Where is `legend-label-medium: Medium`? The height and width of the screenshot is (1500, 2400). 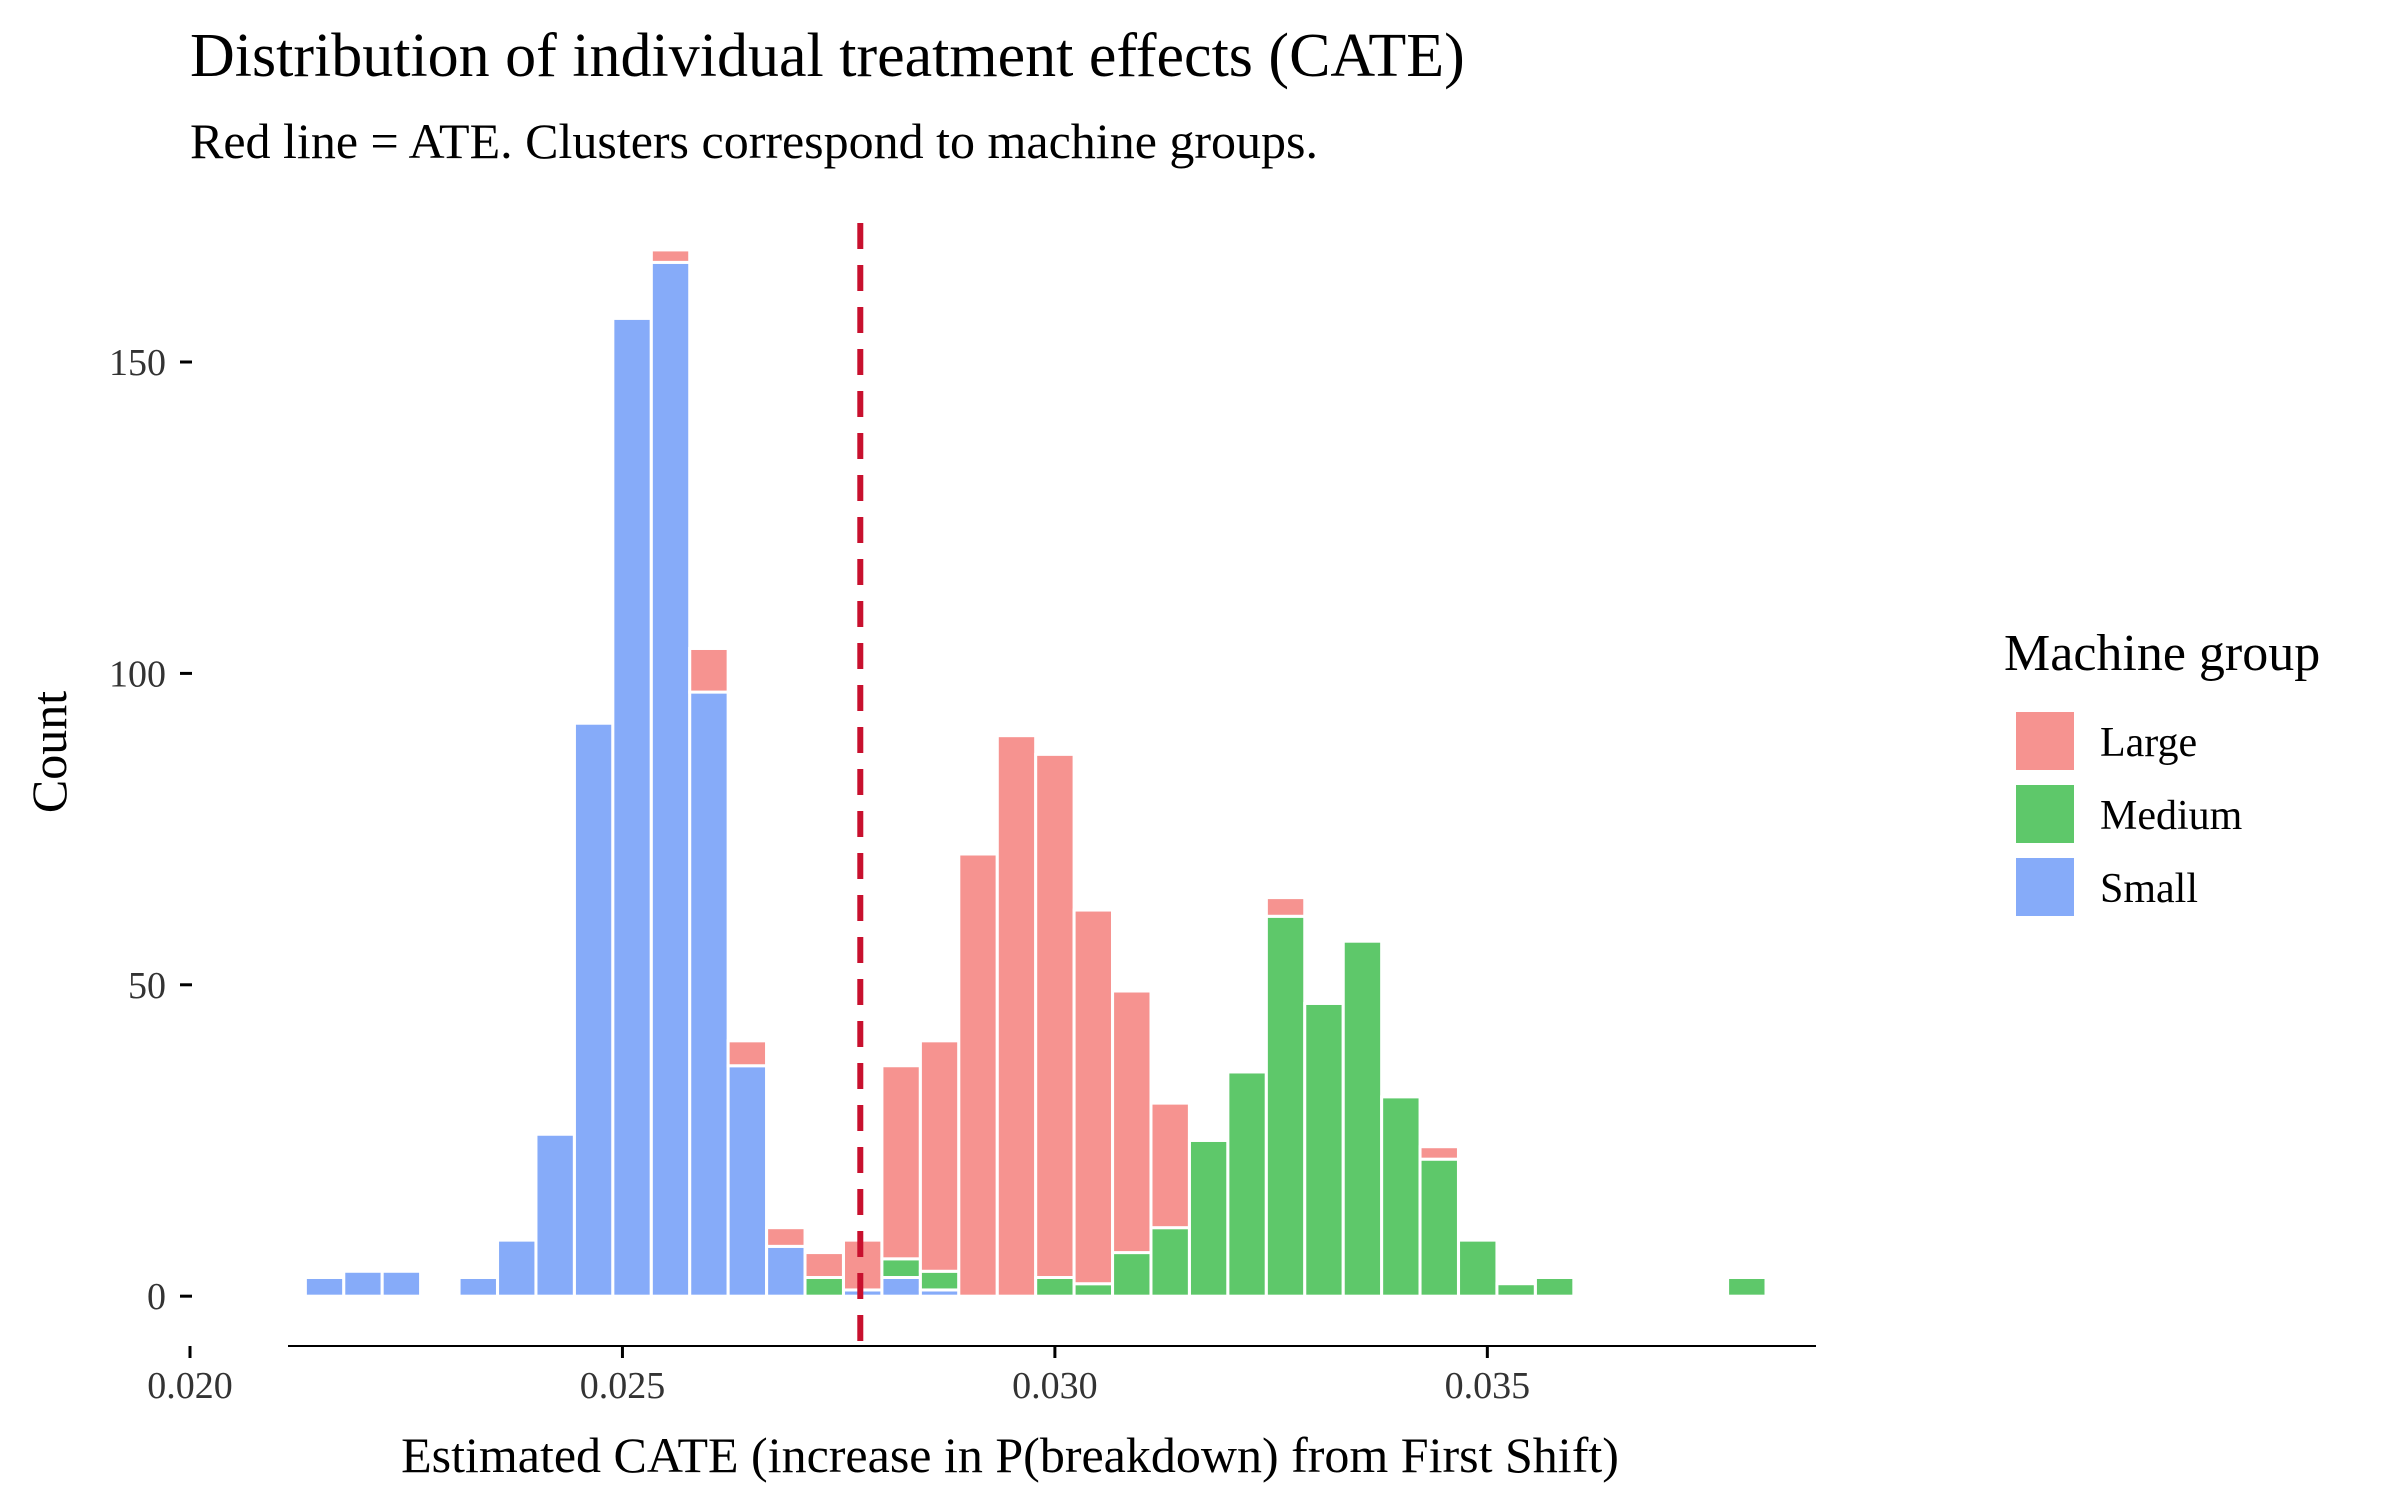 legend-label-medium: Medium is located at coordinates (2171, 816).